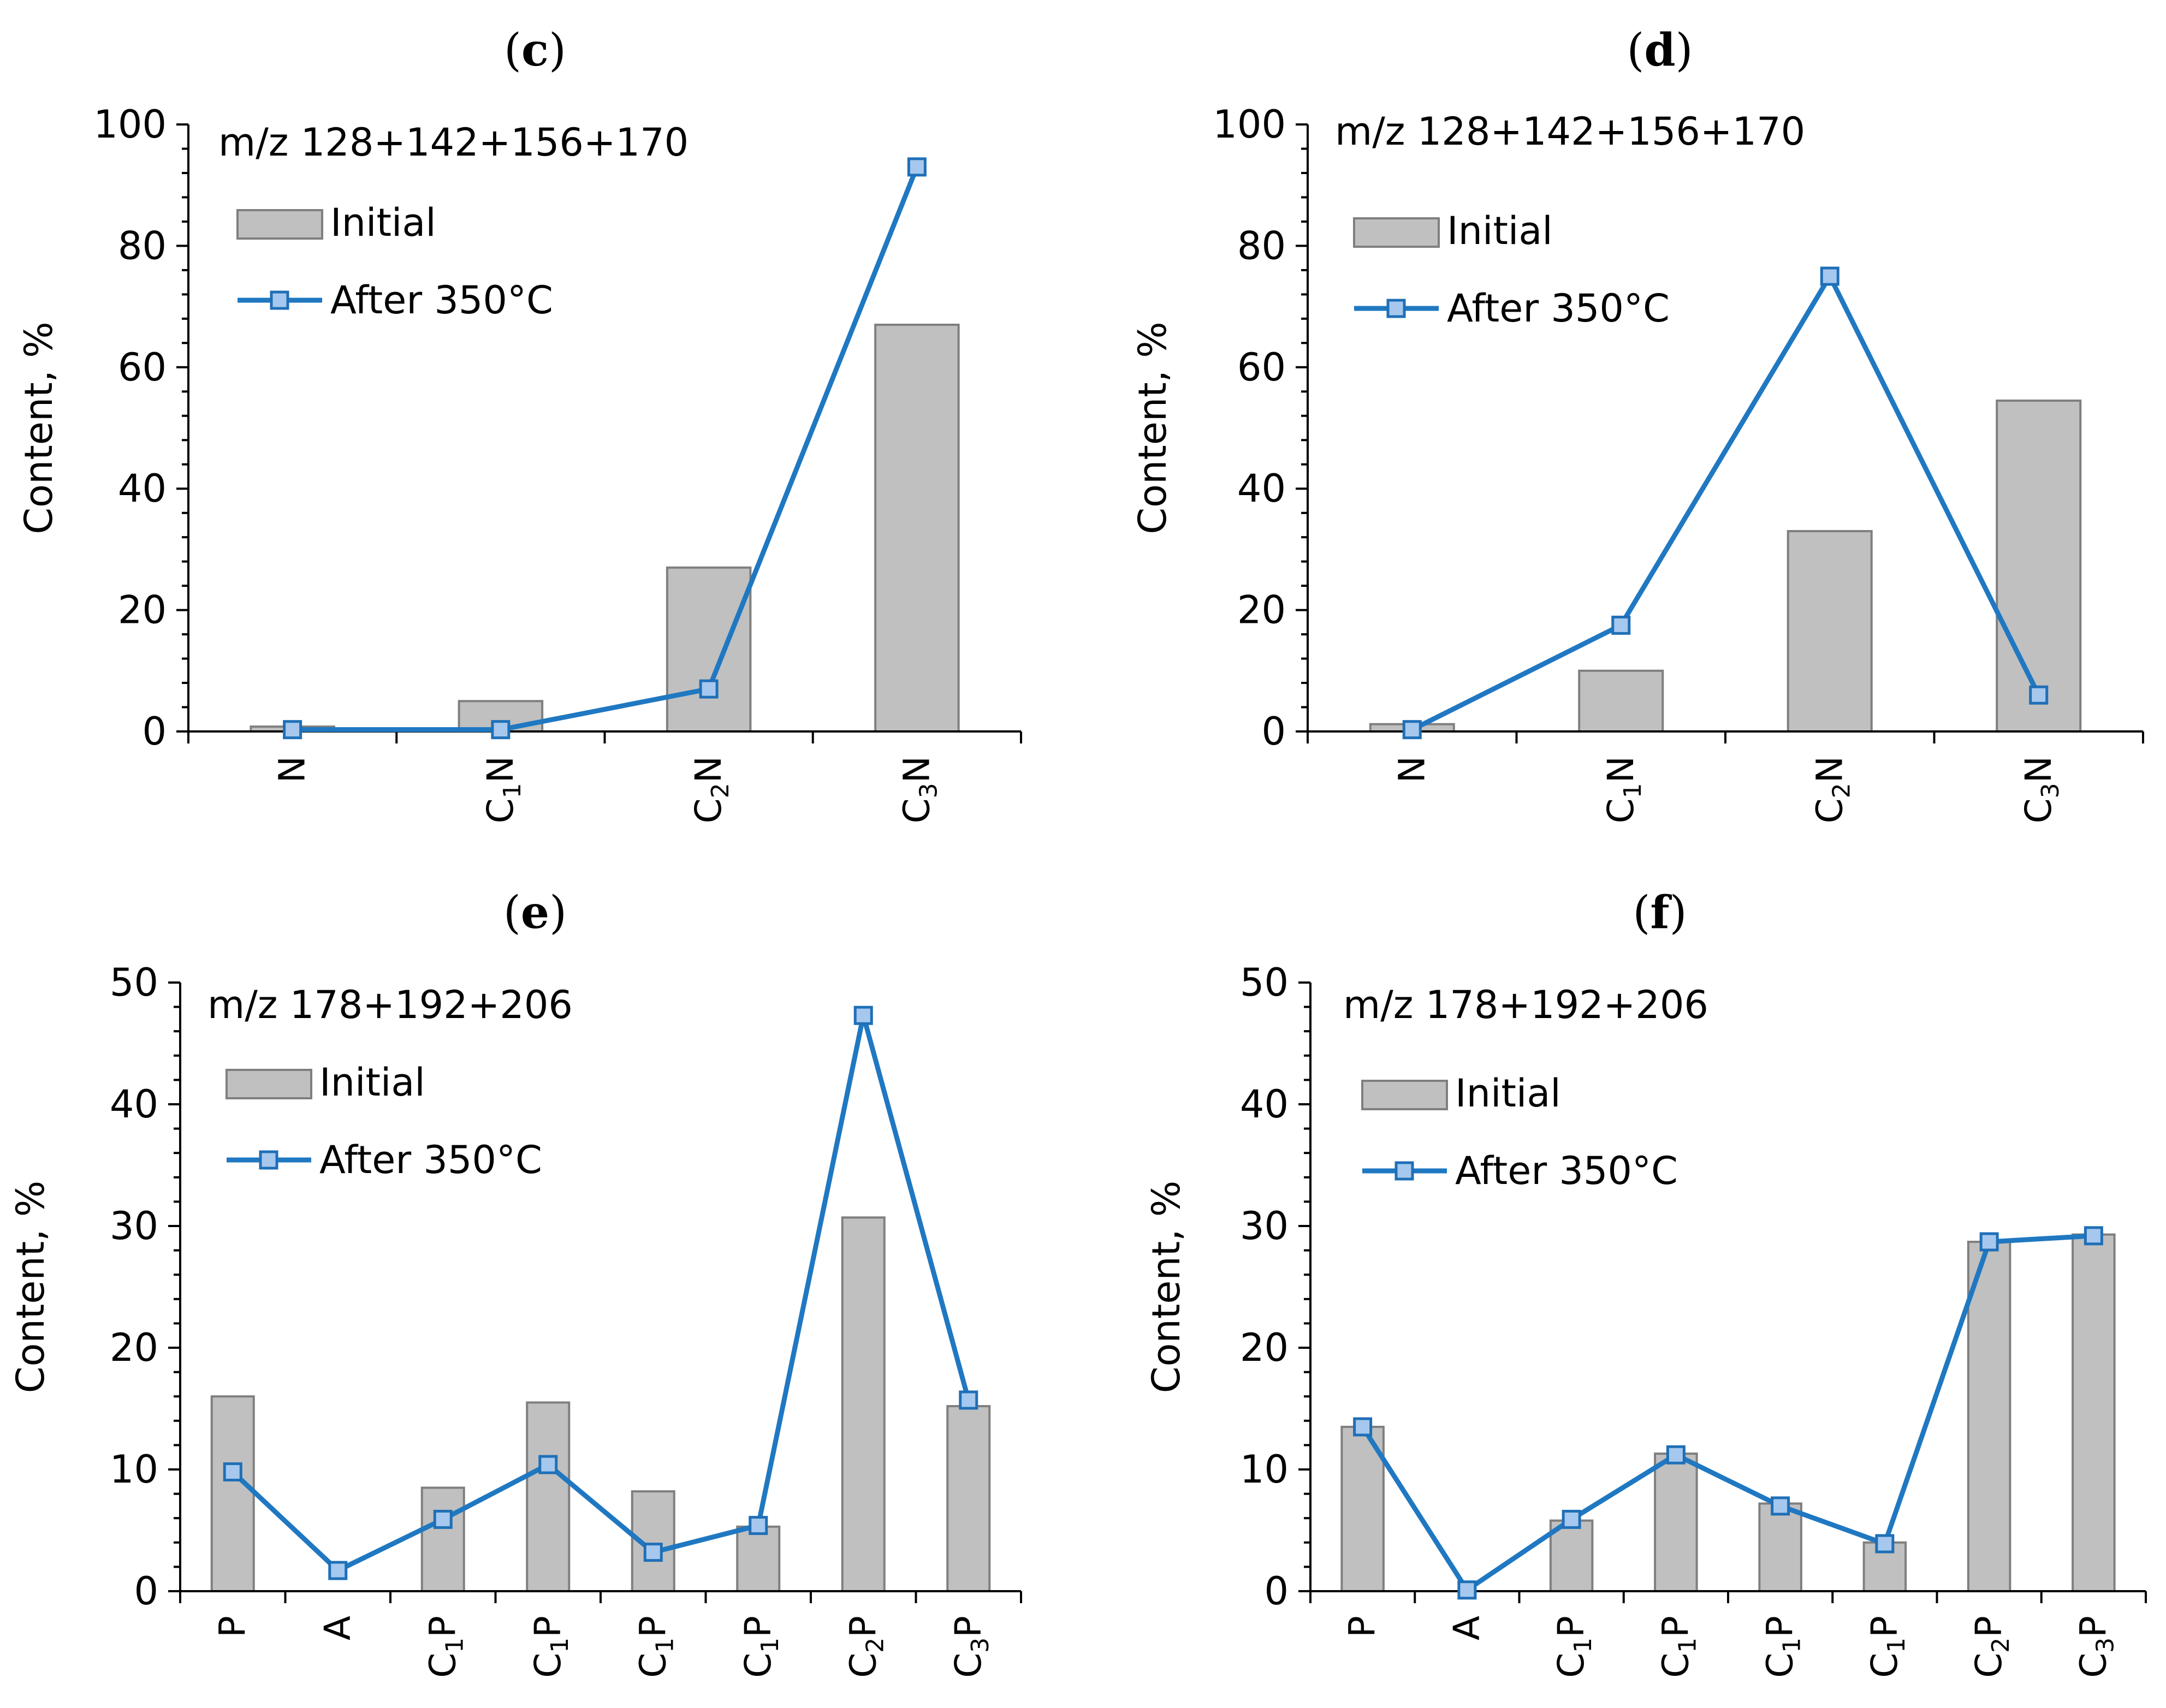 This screenshot has height=1708, width=2166. I want to click on panel-label-letter: d, so click(1659, 50).